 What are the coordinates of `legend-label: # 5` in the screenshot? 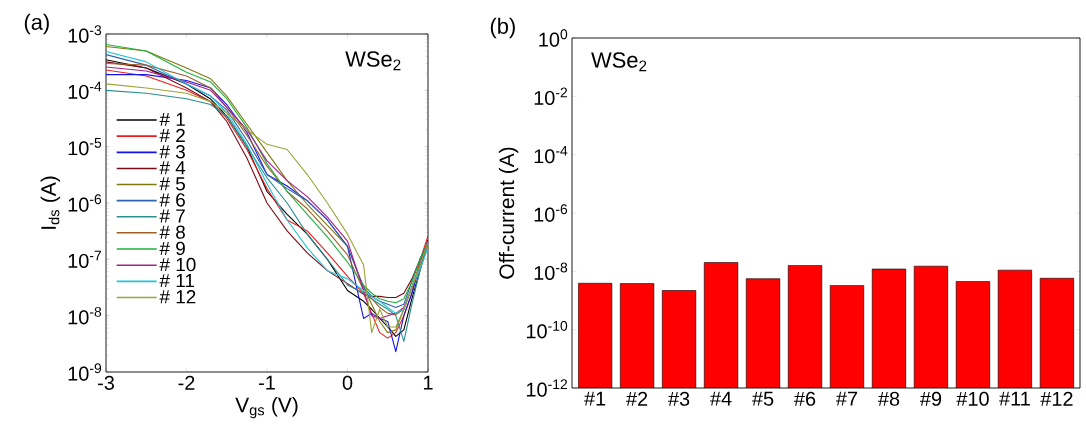 It's located at (172, 184).